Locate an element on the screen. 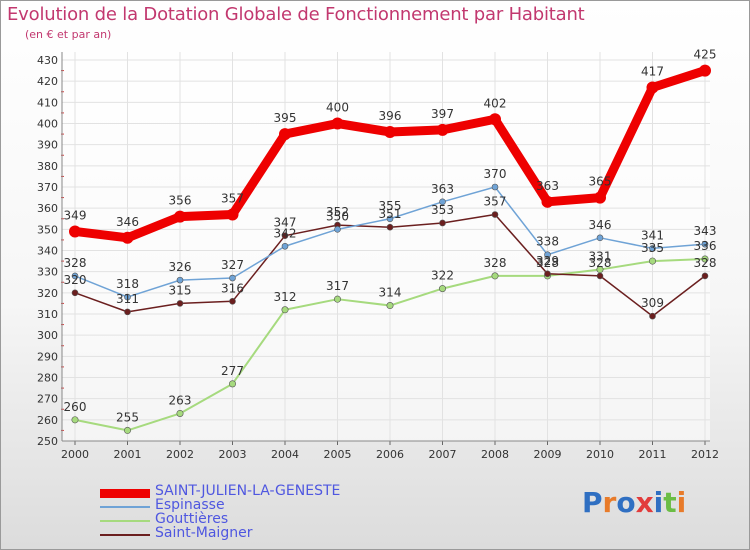 The height and width of the screenshot is (550, 750). legend-swatch-gouttieres is located at coordinates (125, 521).